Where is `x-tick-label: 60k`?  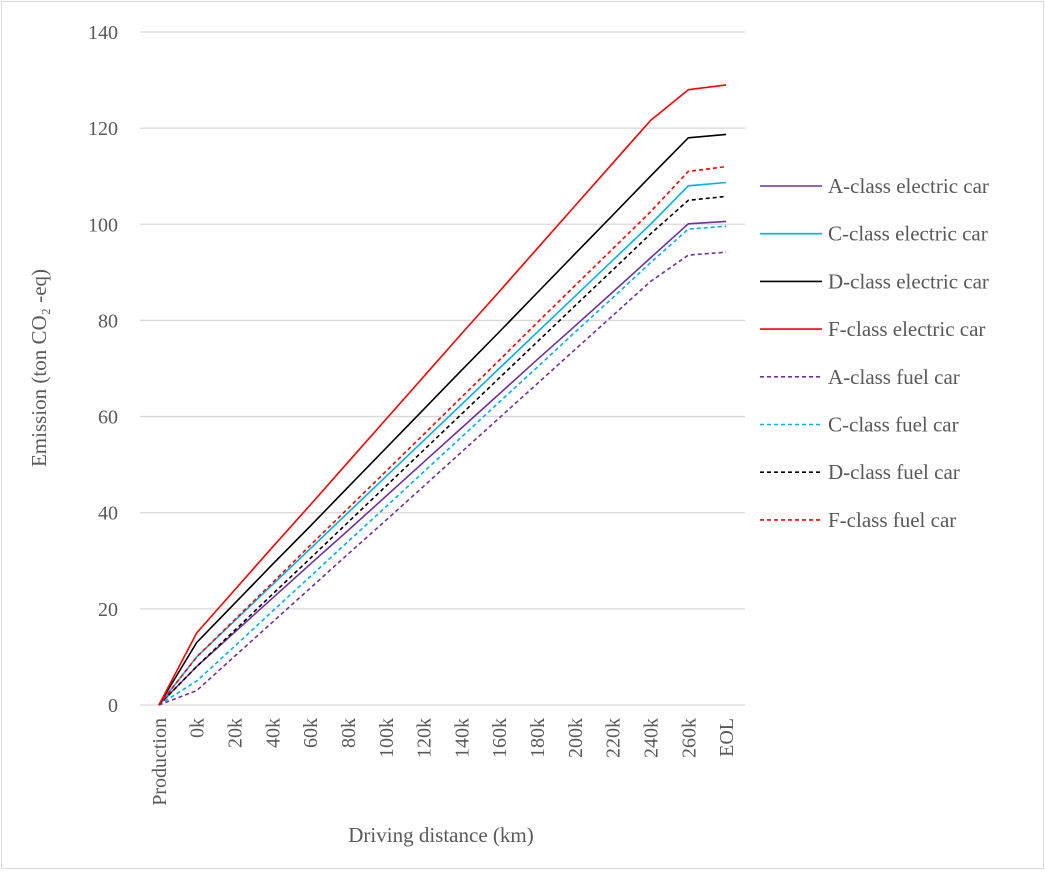
x-tick-label: 60k is located at coordinates (311, 733).